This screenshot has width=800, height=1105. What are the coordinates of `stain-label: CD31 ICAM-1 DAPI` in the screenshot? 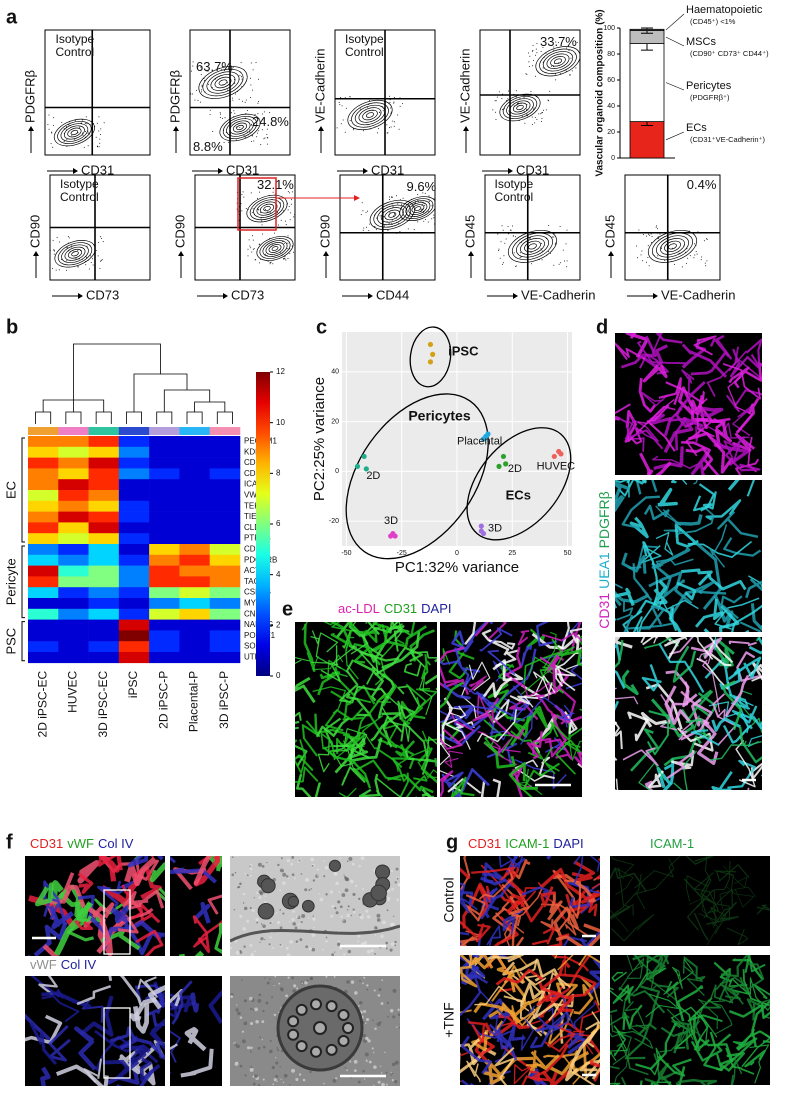 It's located at (526, 843).